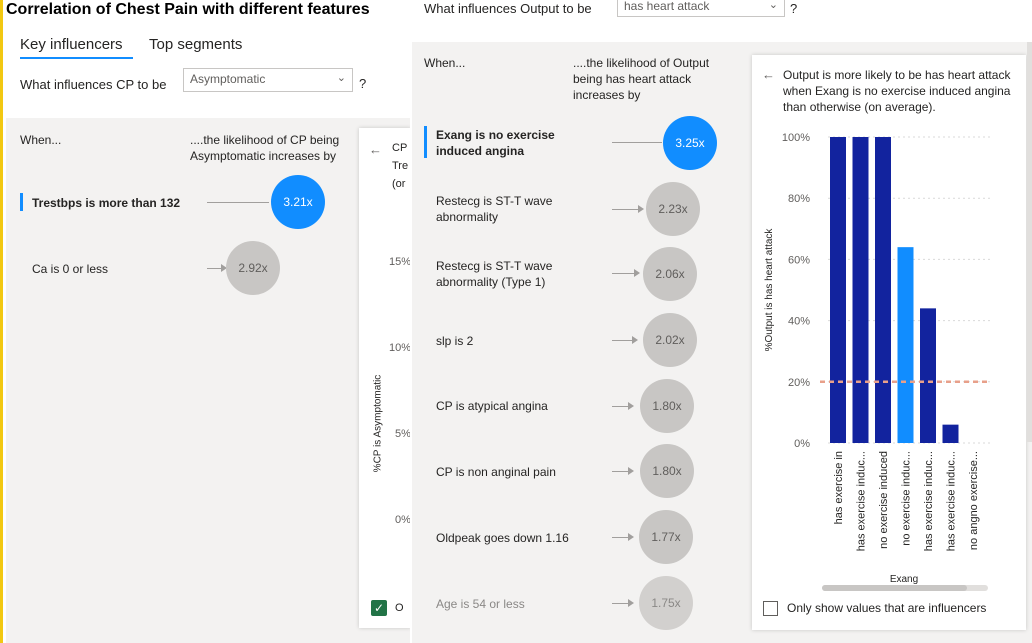 This screenshot has width=1032, height=643. Describe the element at coordinates (71, 44) in the screenshot. I see `tab-key-influencers: Key influencers` at that location.